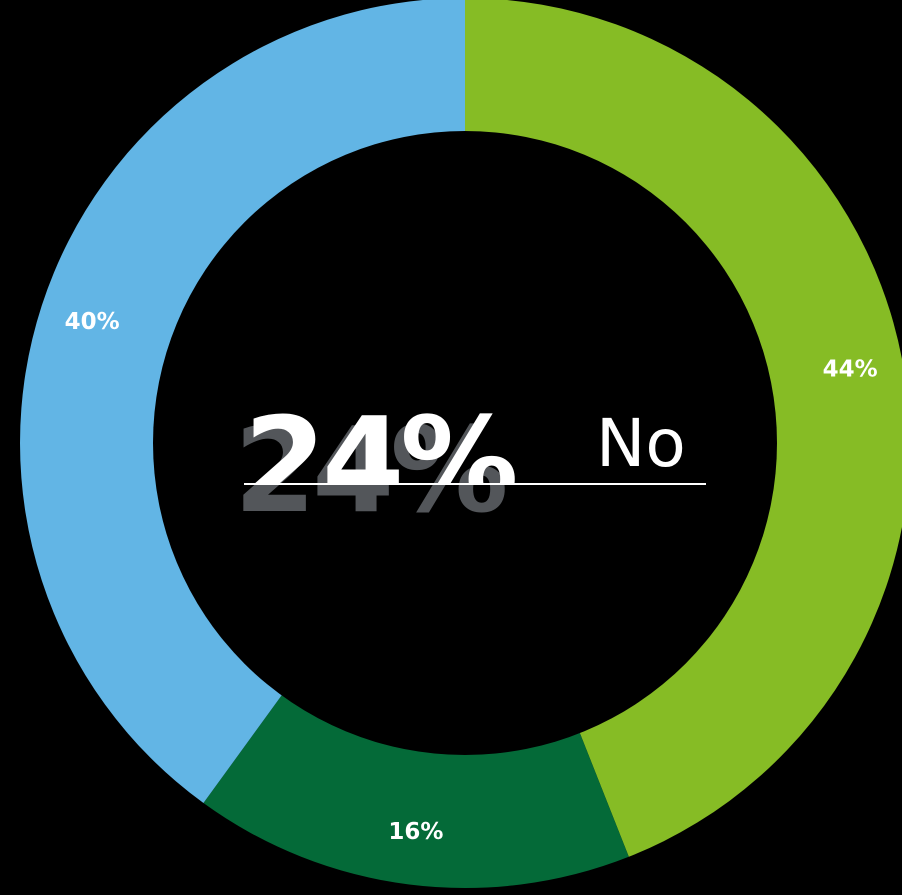  What do you see at coordinates (850, 370) in the screenshot?
I see `slice-label-1: 44%` at bounding box center [850, 370].